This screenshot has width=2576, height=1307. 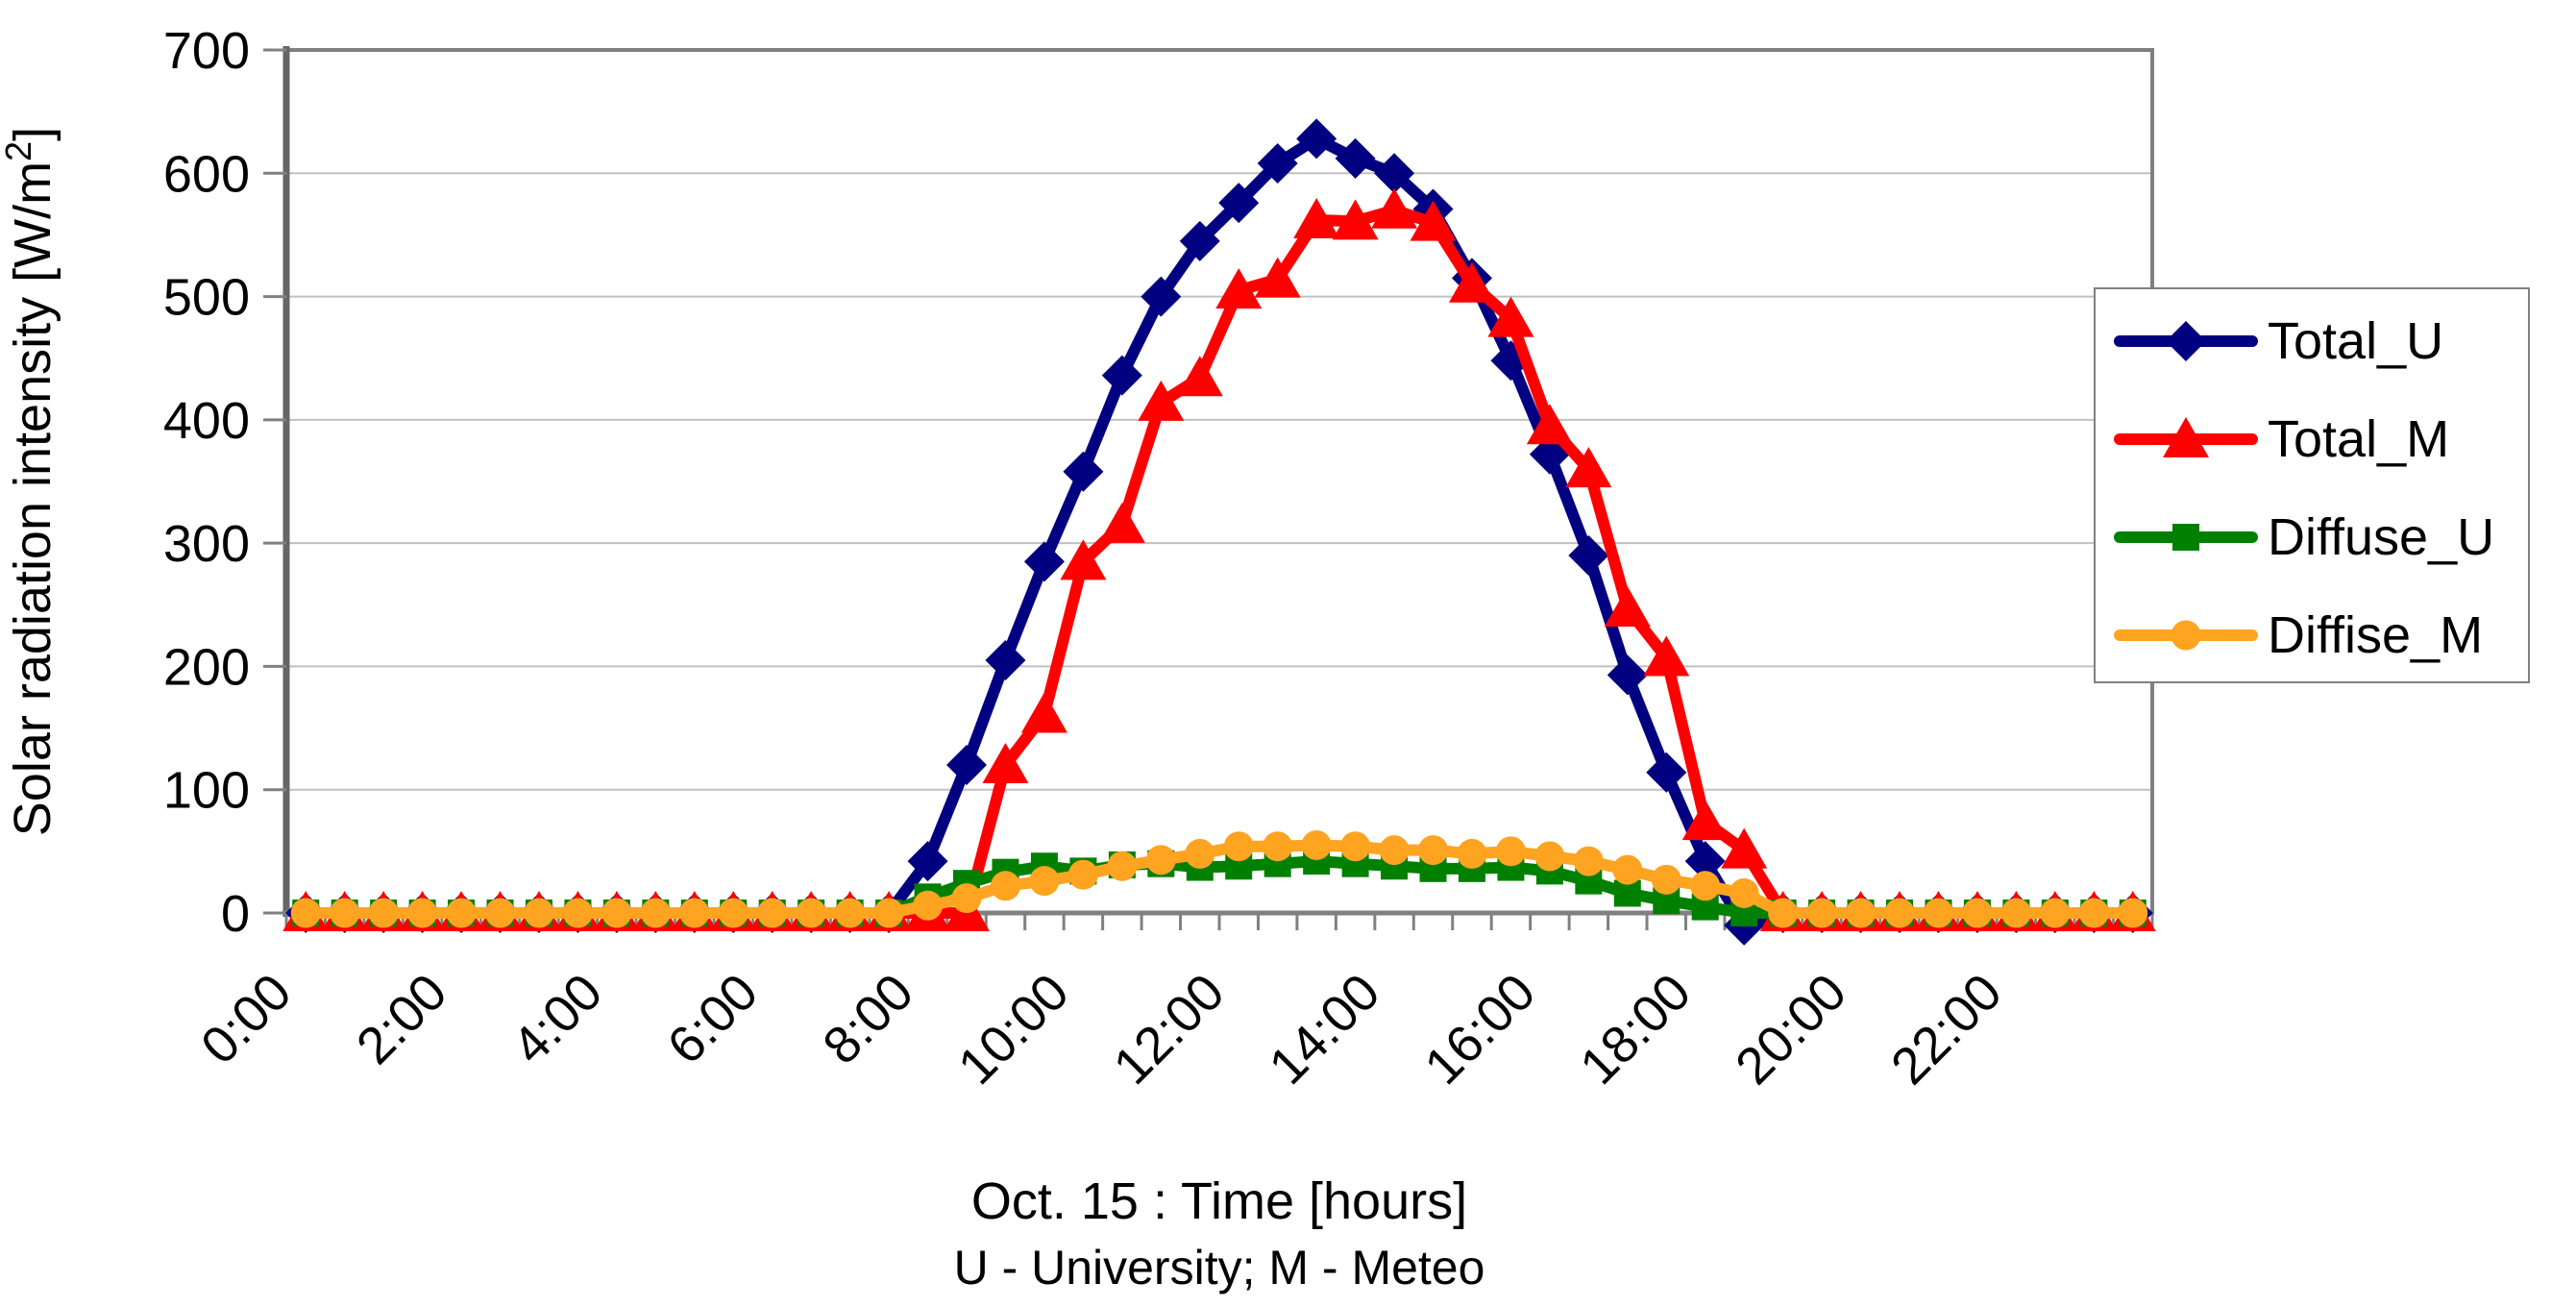 I want to click on legend-label-total-m: Total_M, so click(x=2358, y=439).